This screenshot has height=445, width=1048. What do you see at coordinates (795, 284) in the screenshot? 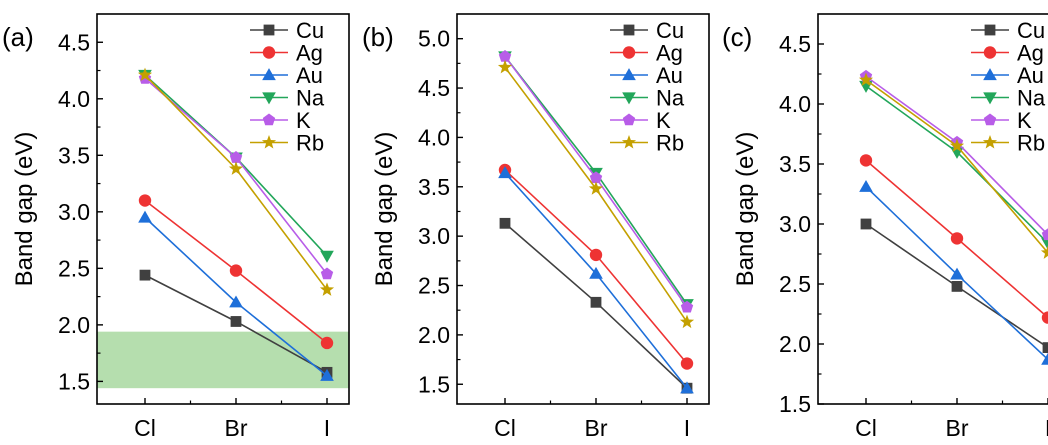
I see `y-tick-label: 2.5` at bounding box center [795, 284].